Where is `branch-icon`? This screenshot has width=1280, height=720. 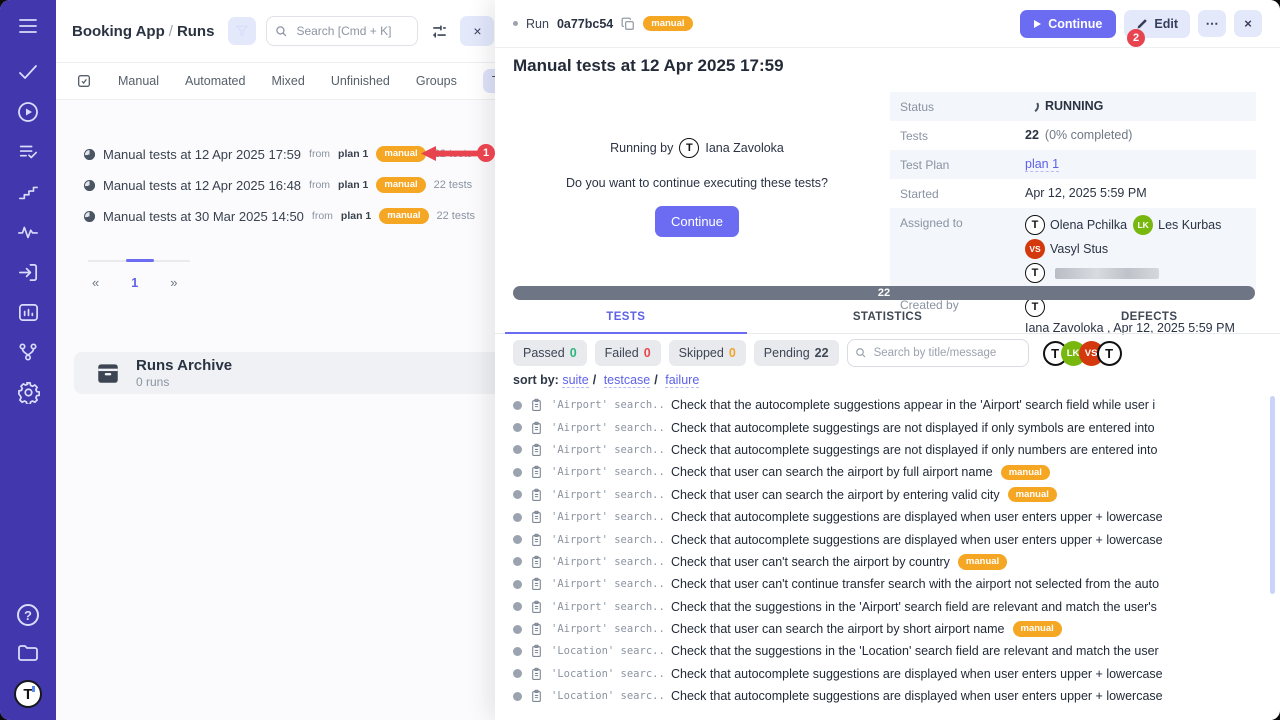 branch-icon is located at coordinates (28, 352).